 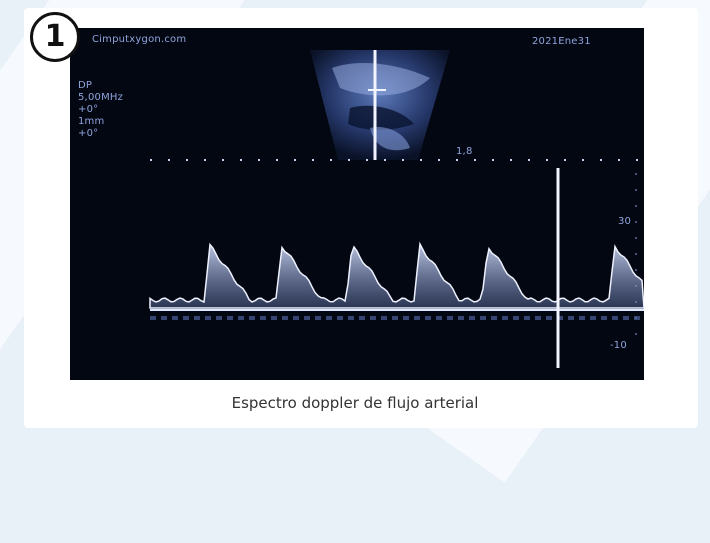 I want to click on figure-number-badge: 1, so click(x=55, y=37).